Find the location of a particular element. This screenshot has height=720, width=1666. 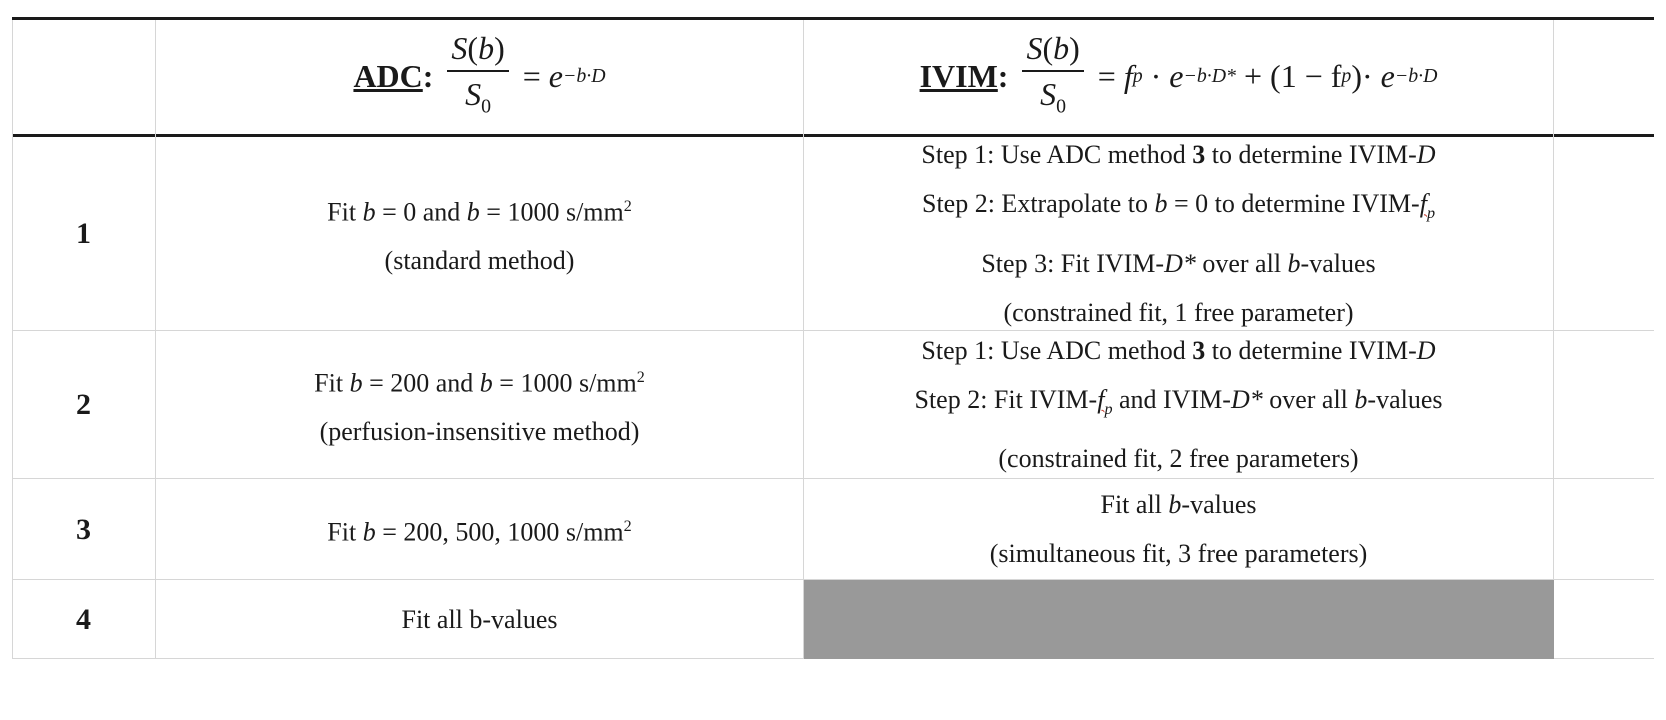

ivim-method-4-shaded is located at coordinates (1179, 619).